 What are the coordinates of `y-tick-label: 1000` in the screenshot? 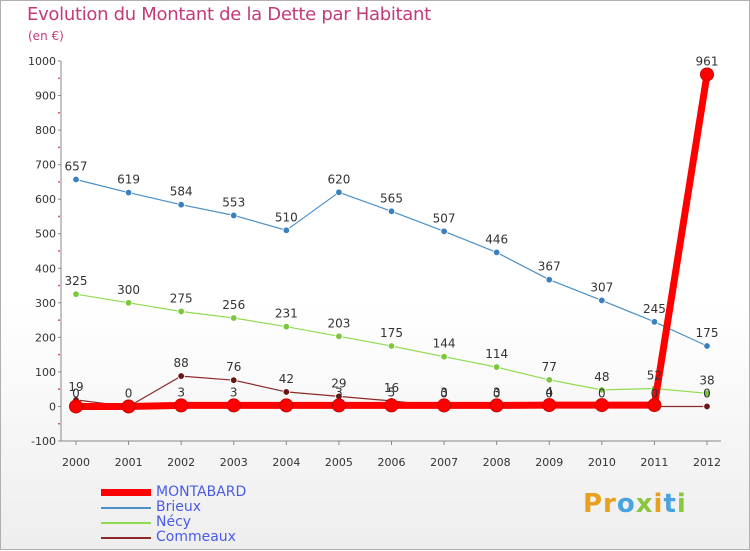 It's located at (42, 61).